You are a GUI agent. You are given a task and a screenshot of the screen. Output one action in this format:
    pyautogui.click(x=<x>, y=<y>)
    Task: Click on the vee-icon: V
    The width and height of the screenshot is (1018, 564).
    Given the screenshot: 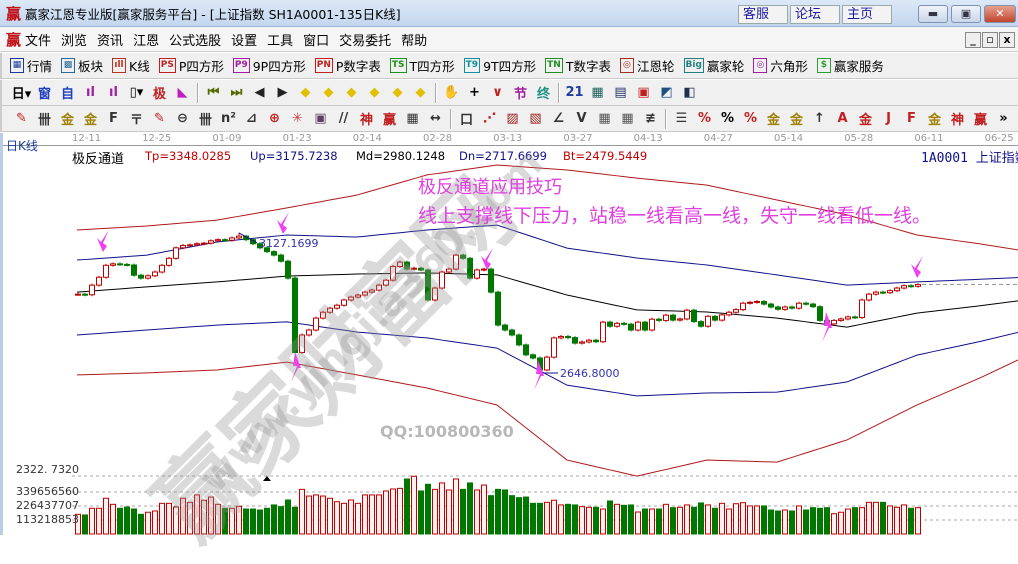 What is the action you would take?
    pyautogui.click(x=581, y=118)
    